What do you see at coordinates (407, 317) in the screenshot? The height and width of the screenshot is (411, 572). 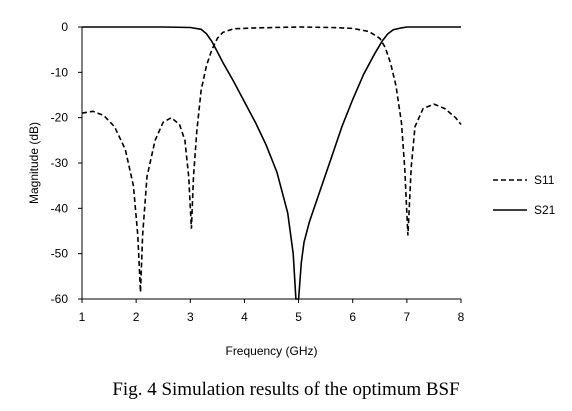 I see `x-tick-label: 7` at bounding box center [407, 317].